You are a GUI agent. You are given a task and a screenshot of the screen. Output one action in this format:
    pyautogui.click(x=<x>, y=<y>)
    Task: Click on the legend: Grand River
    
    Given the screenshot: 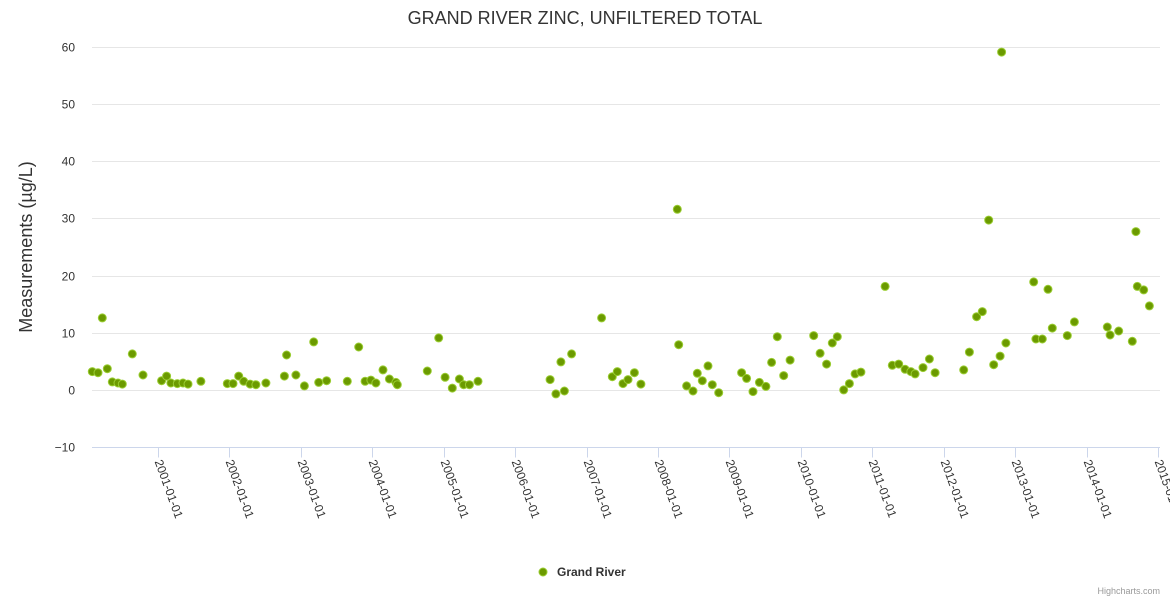 What is the action you would take?
    pyautogui.click(x=582, y=572)
    